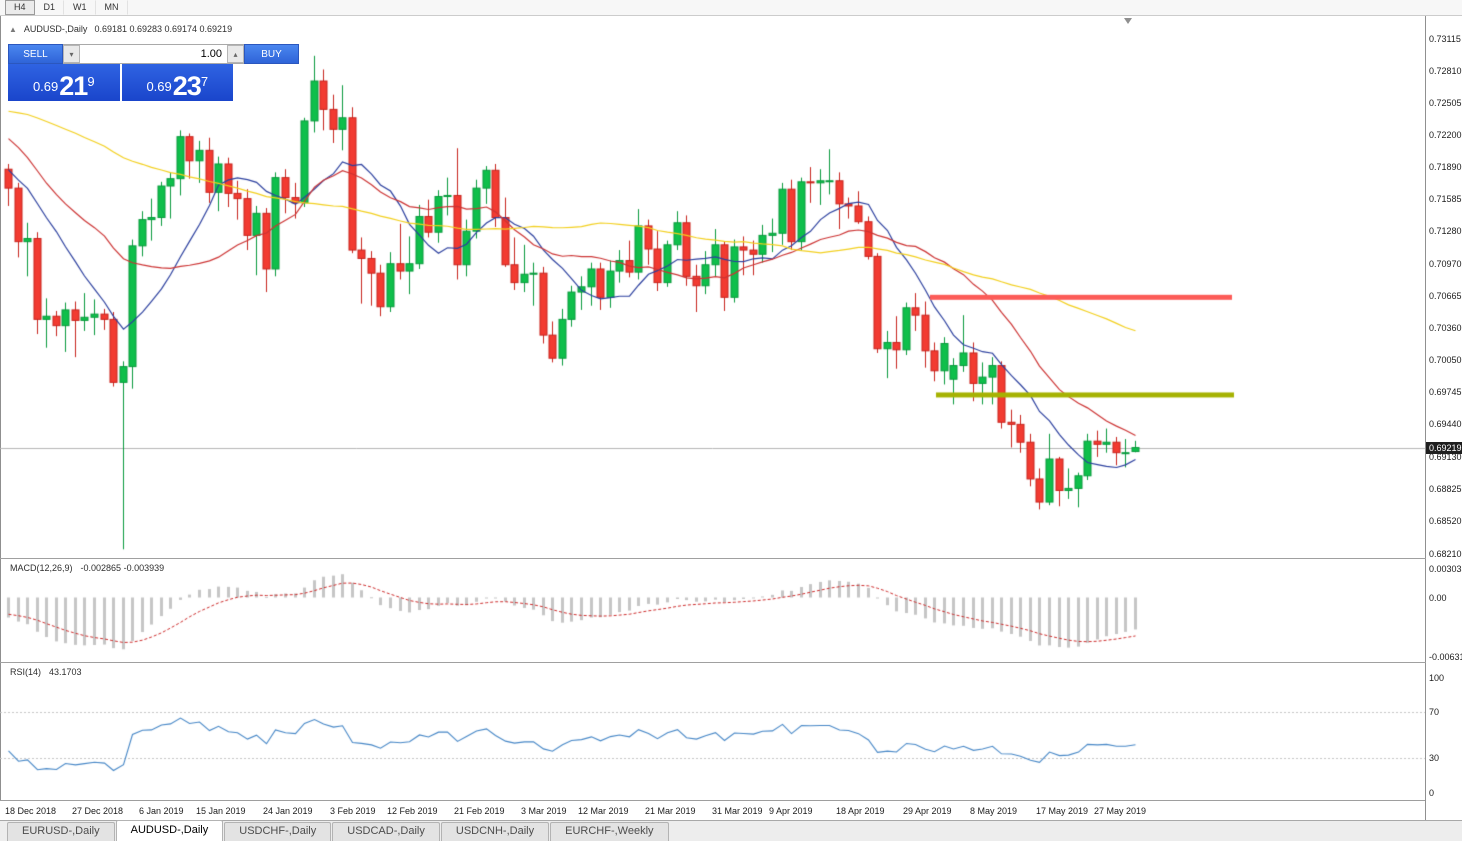  Describe the element at coordinates (412, 811) in the screenshot. I see `date-axis-label: 12 Feb 2019` at that location.